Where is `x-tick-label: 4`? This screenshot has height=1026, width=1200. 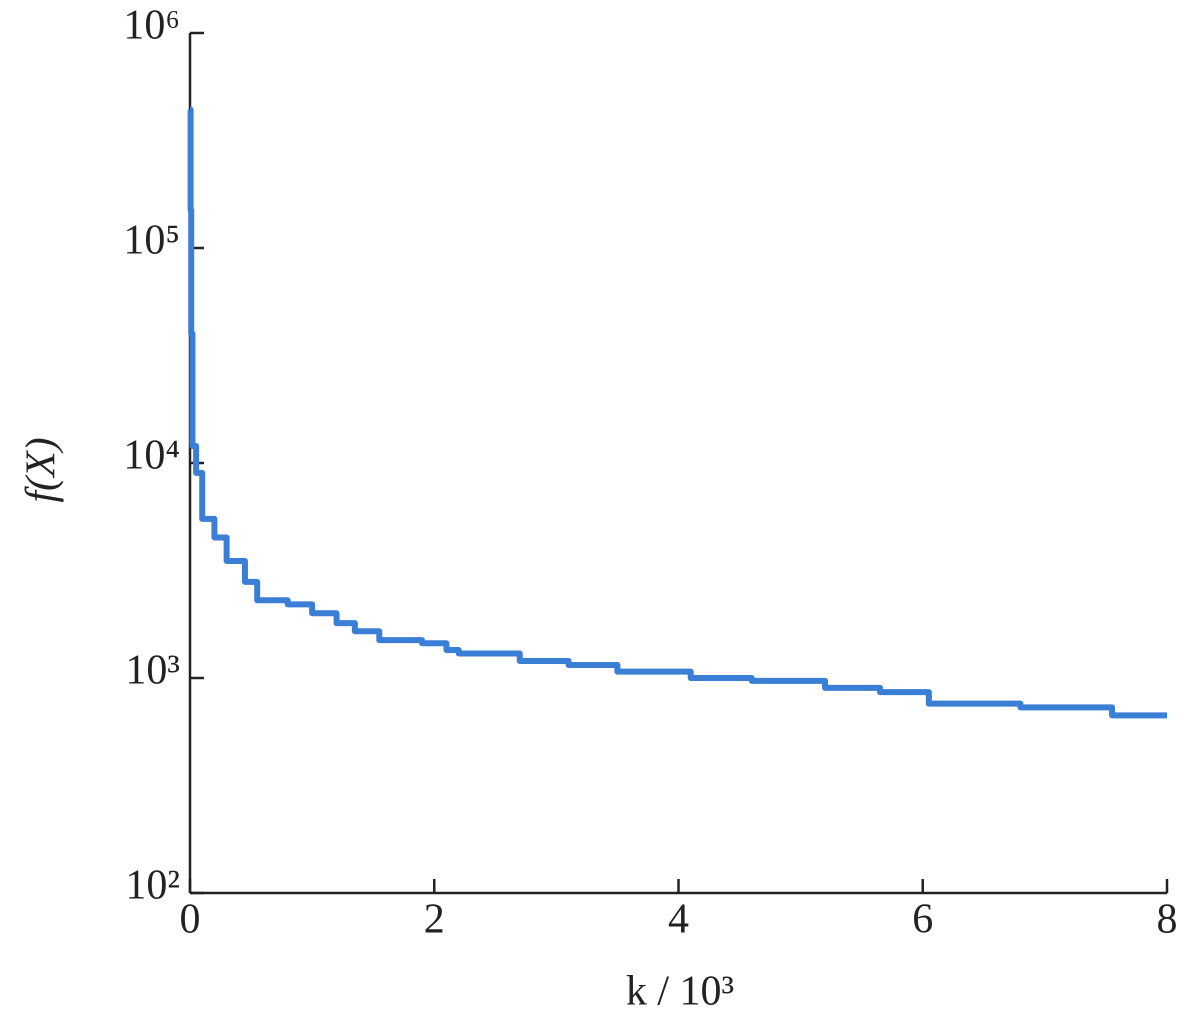
x-tick-label: 4 is located at coordinates (678, 920).